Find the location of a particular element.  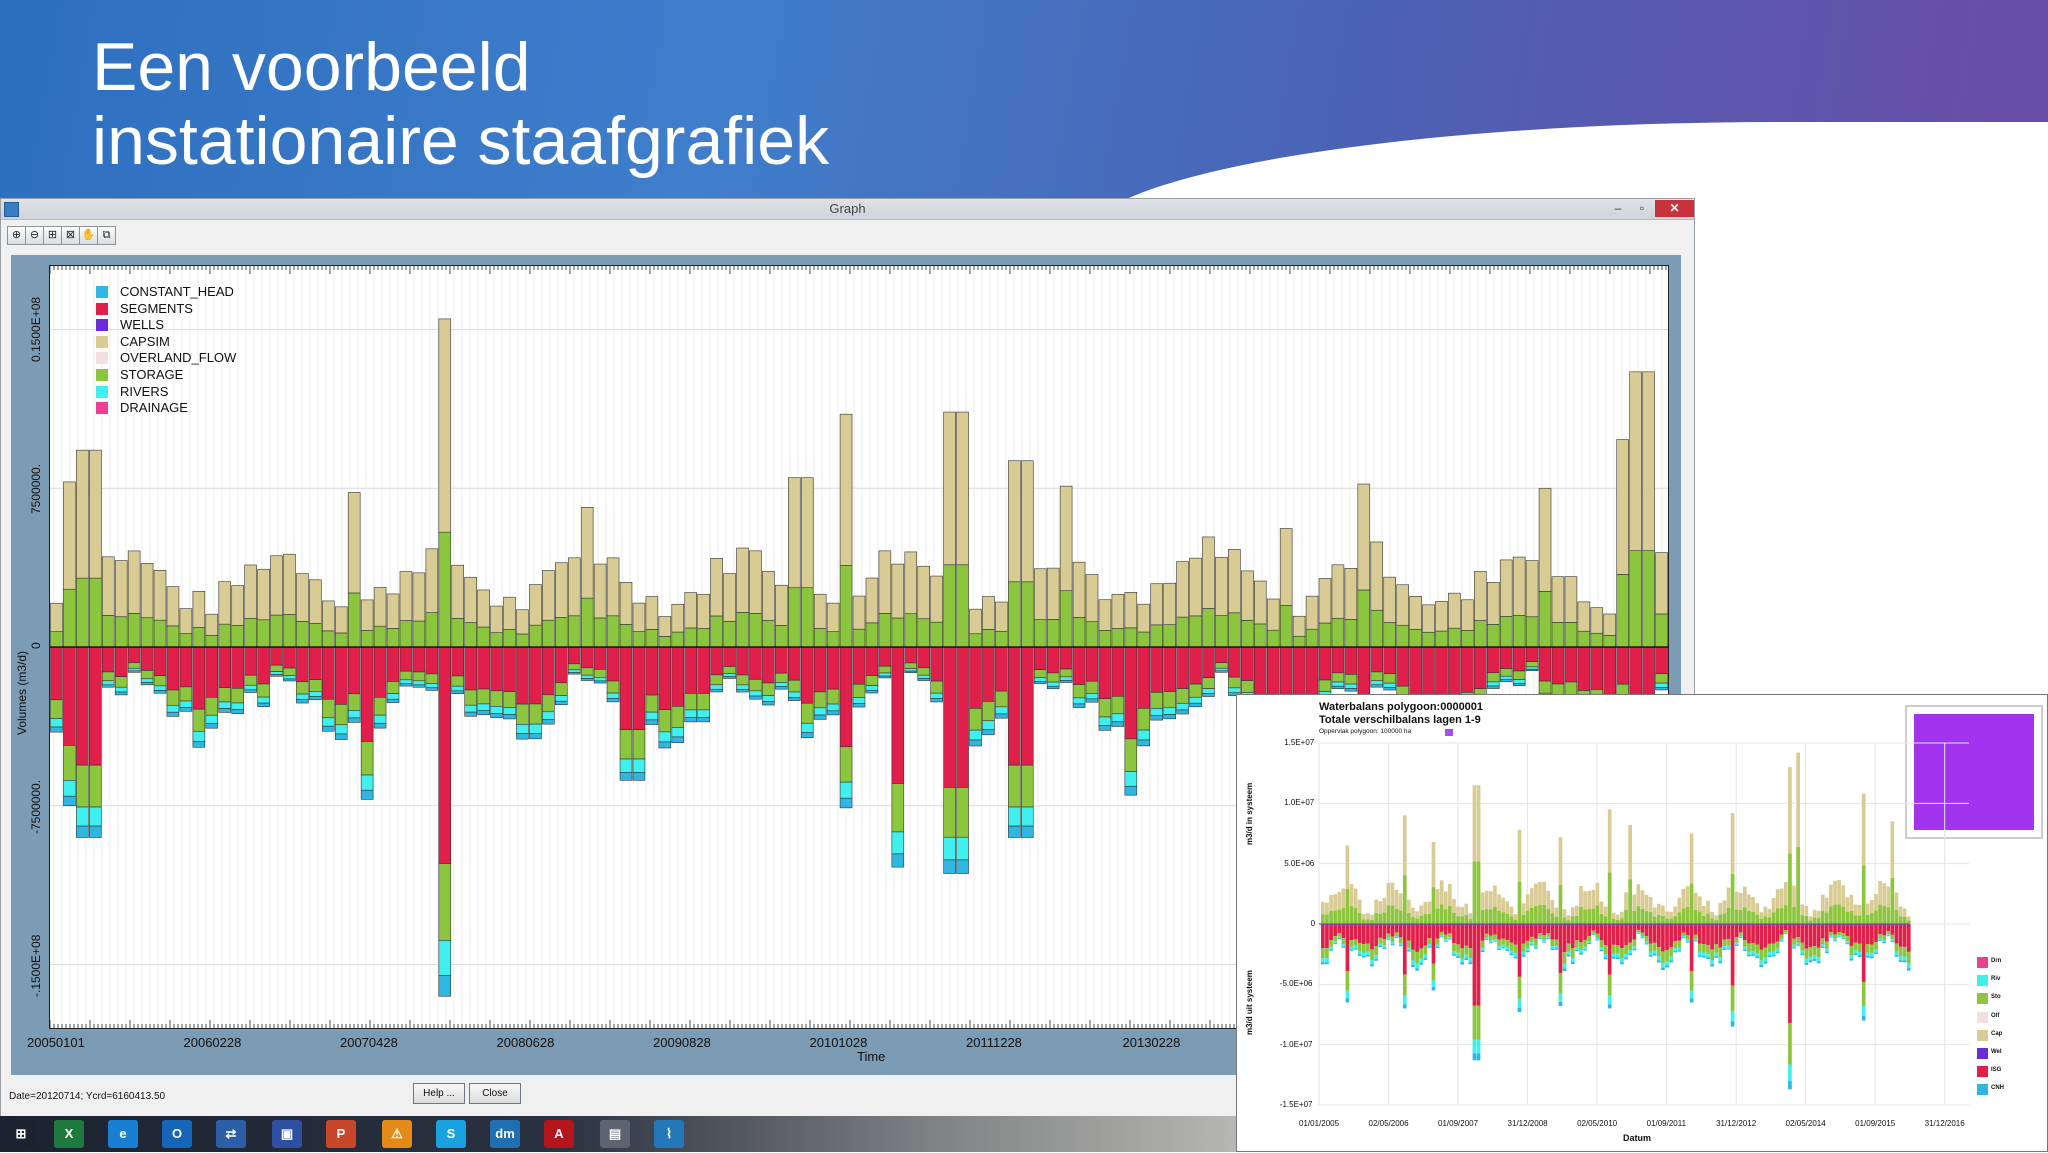

copy-icon: ⧉ is located at coordinates (106, 235).